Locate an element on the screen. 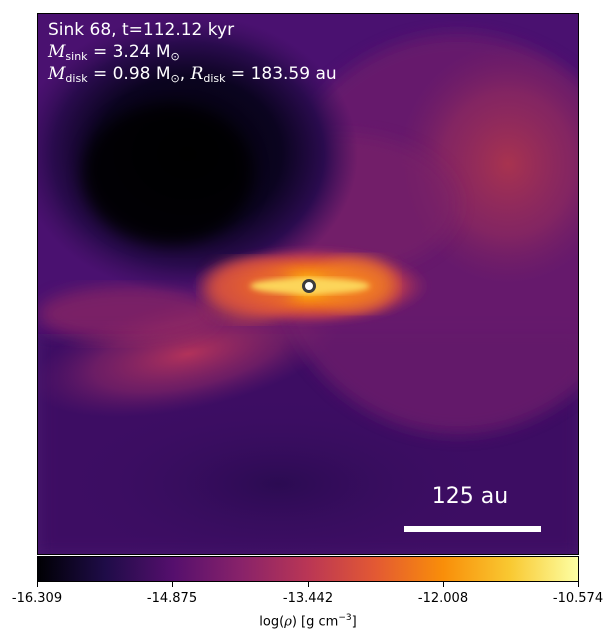  colorbar-tick-label: -16.309 is located at coordinates (37, 598).